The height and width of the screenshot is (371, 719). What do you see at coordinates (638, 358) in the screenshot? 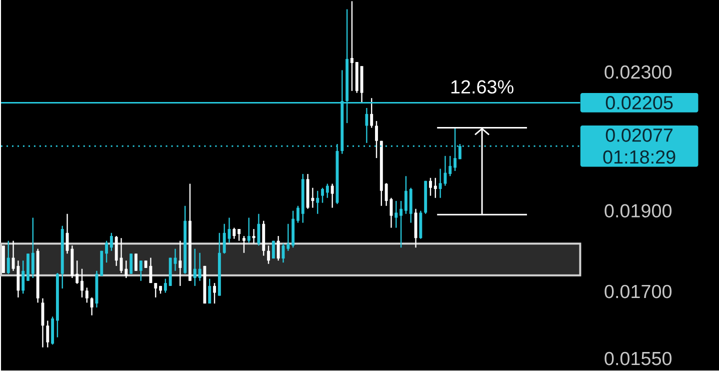
I see `y-tick-label: 0.01550` at bounding box center [638, 358].